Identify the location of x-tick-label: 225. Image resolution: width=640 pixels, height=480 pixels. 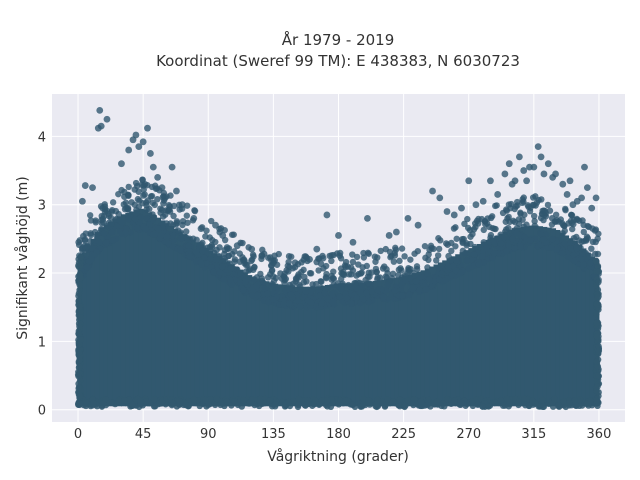
(403, 434).